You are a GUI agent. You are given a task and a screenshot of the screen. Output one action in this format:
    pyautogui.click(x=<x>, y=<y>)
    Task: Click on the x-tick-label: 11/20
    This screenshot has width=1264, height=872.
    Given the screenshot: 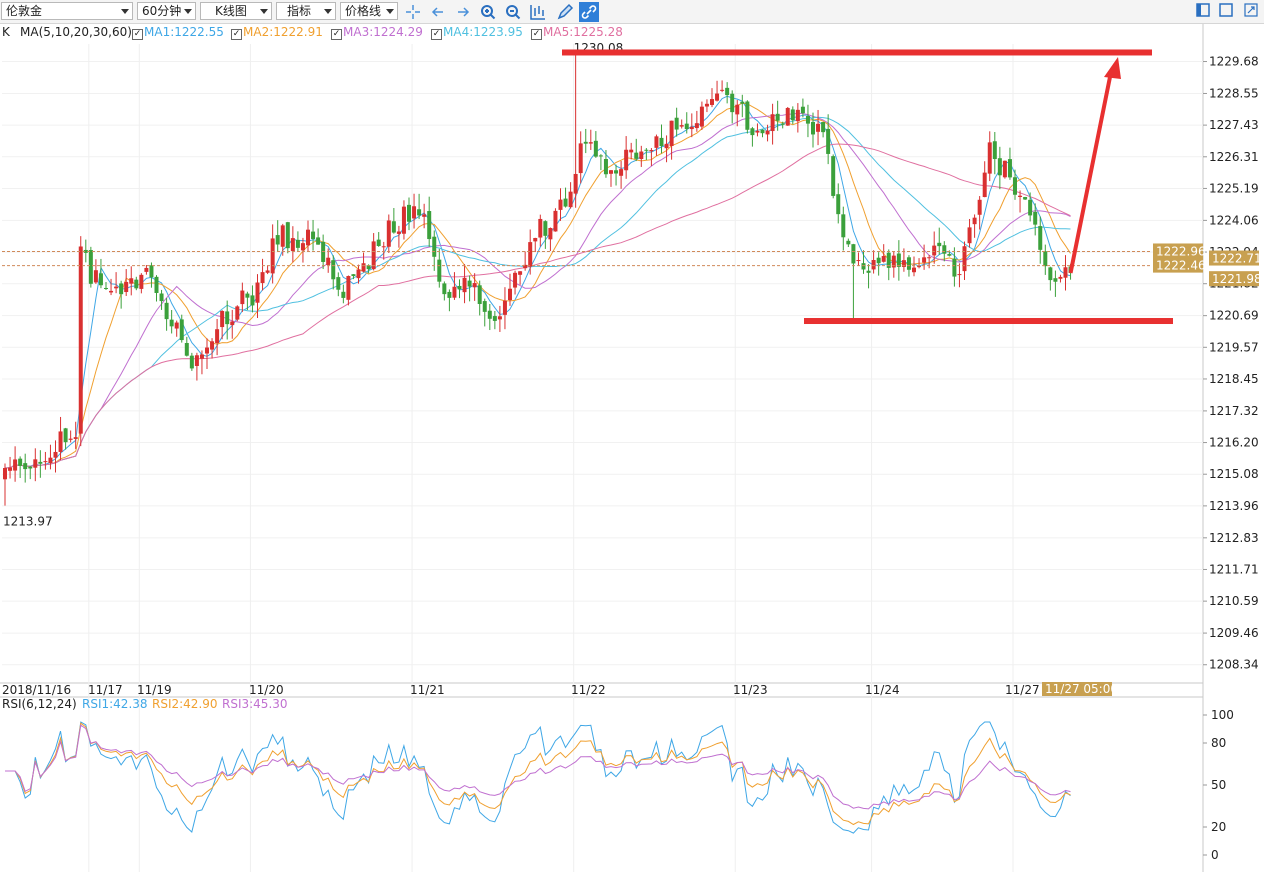 What is the action you would take?
    pyautogui.click(x=266, y=690)
    